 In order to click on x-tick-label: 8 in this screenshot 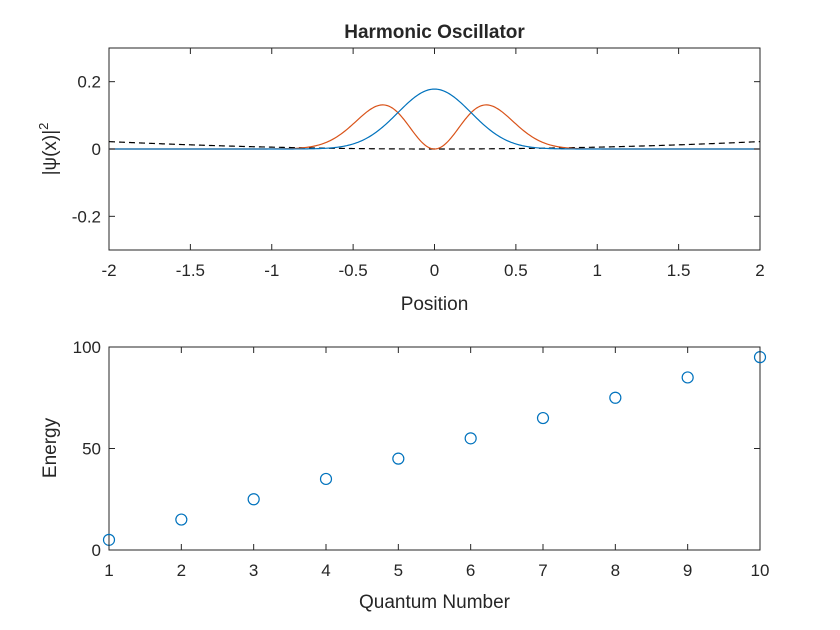, I will do `click(615, 570)`.